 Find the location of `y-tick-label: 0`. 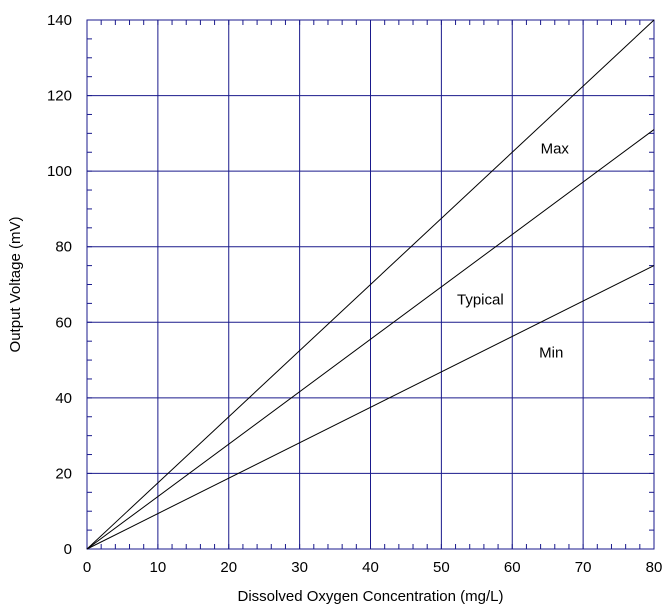

y-tick-label: 0 is located at coordinates (68, 549).